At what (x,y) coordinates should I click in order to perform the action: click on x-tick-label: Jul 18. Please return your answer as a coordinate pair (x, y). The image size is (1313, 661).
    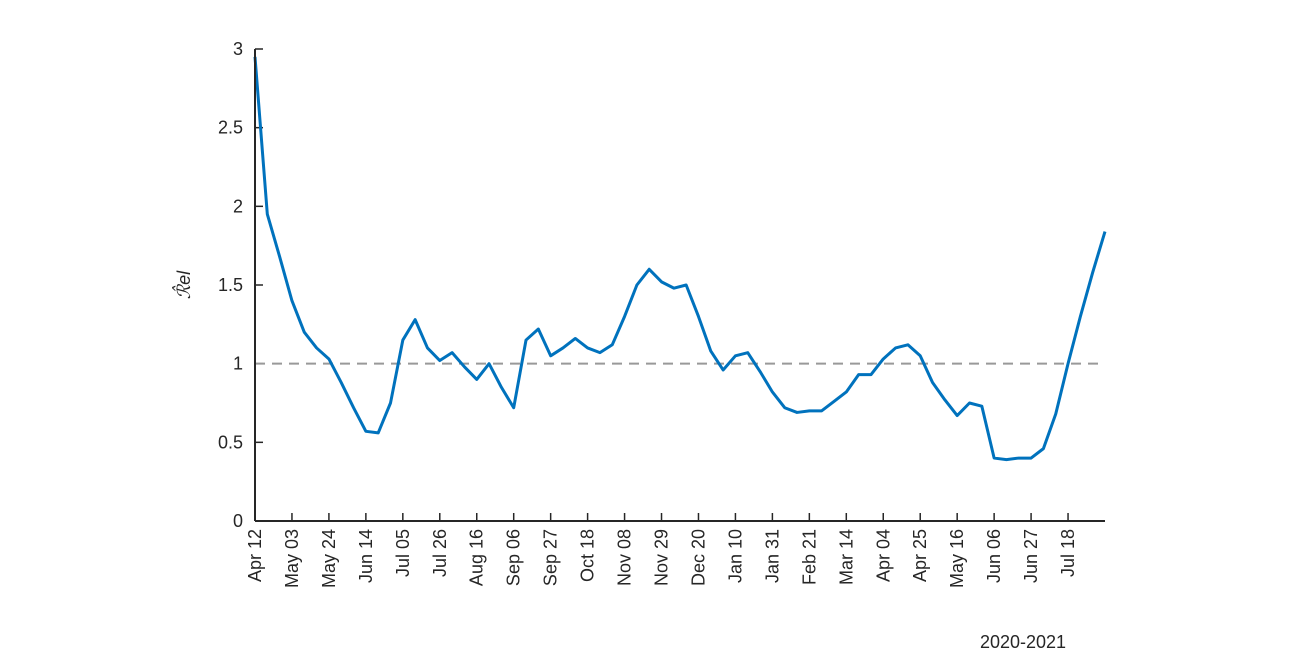
    Looking at the image, I should click on (1068, 553).